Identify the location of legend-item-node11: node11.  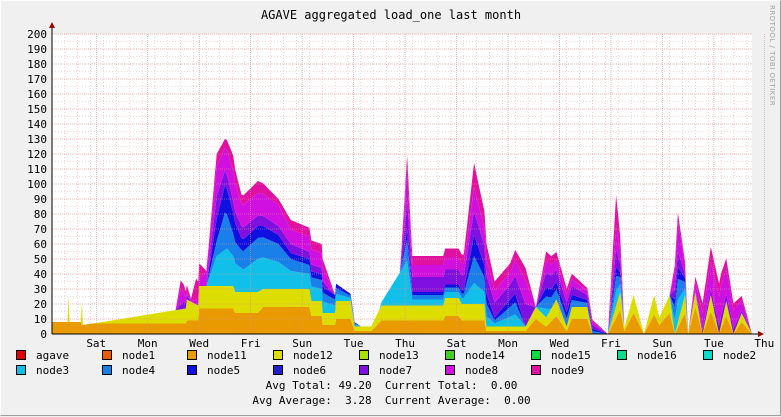
(217, 356).